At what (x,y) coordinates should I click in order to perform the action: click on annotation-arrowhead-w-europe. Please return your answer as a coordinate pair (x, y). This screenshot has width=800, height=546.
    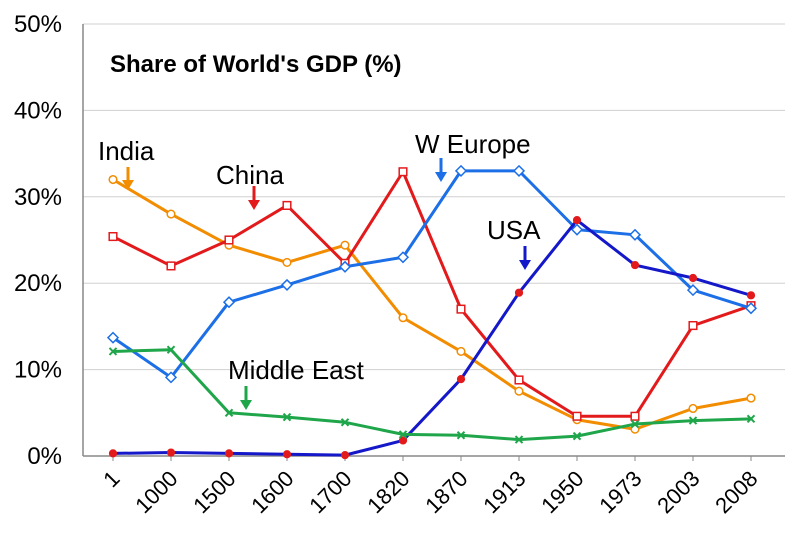
    Looking at the image, I should click on (441, 177).